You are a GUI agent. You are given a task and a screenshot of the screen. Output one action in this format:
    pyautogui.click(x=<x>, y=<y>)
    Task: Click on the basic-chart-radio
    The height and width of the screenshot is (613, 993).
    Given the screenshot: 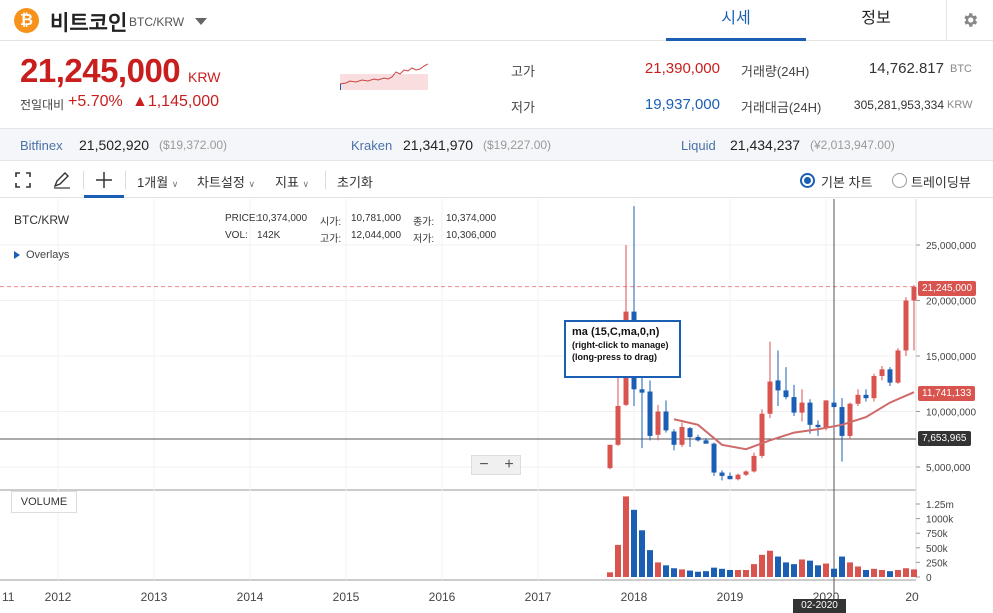 What is the action you would take?
    pyautogui.click(x=807, y=180)
    